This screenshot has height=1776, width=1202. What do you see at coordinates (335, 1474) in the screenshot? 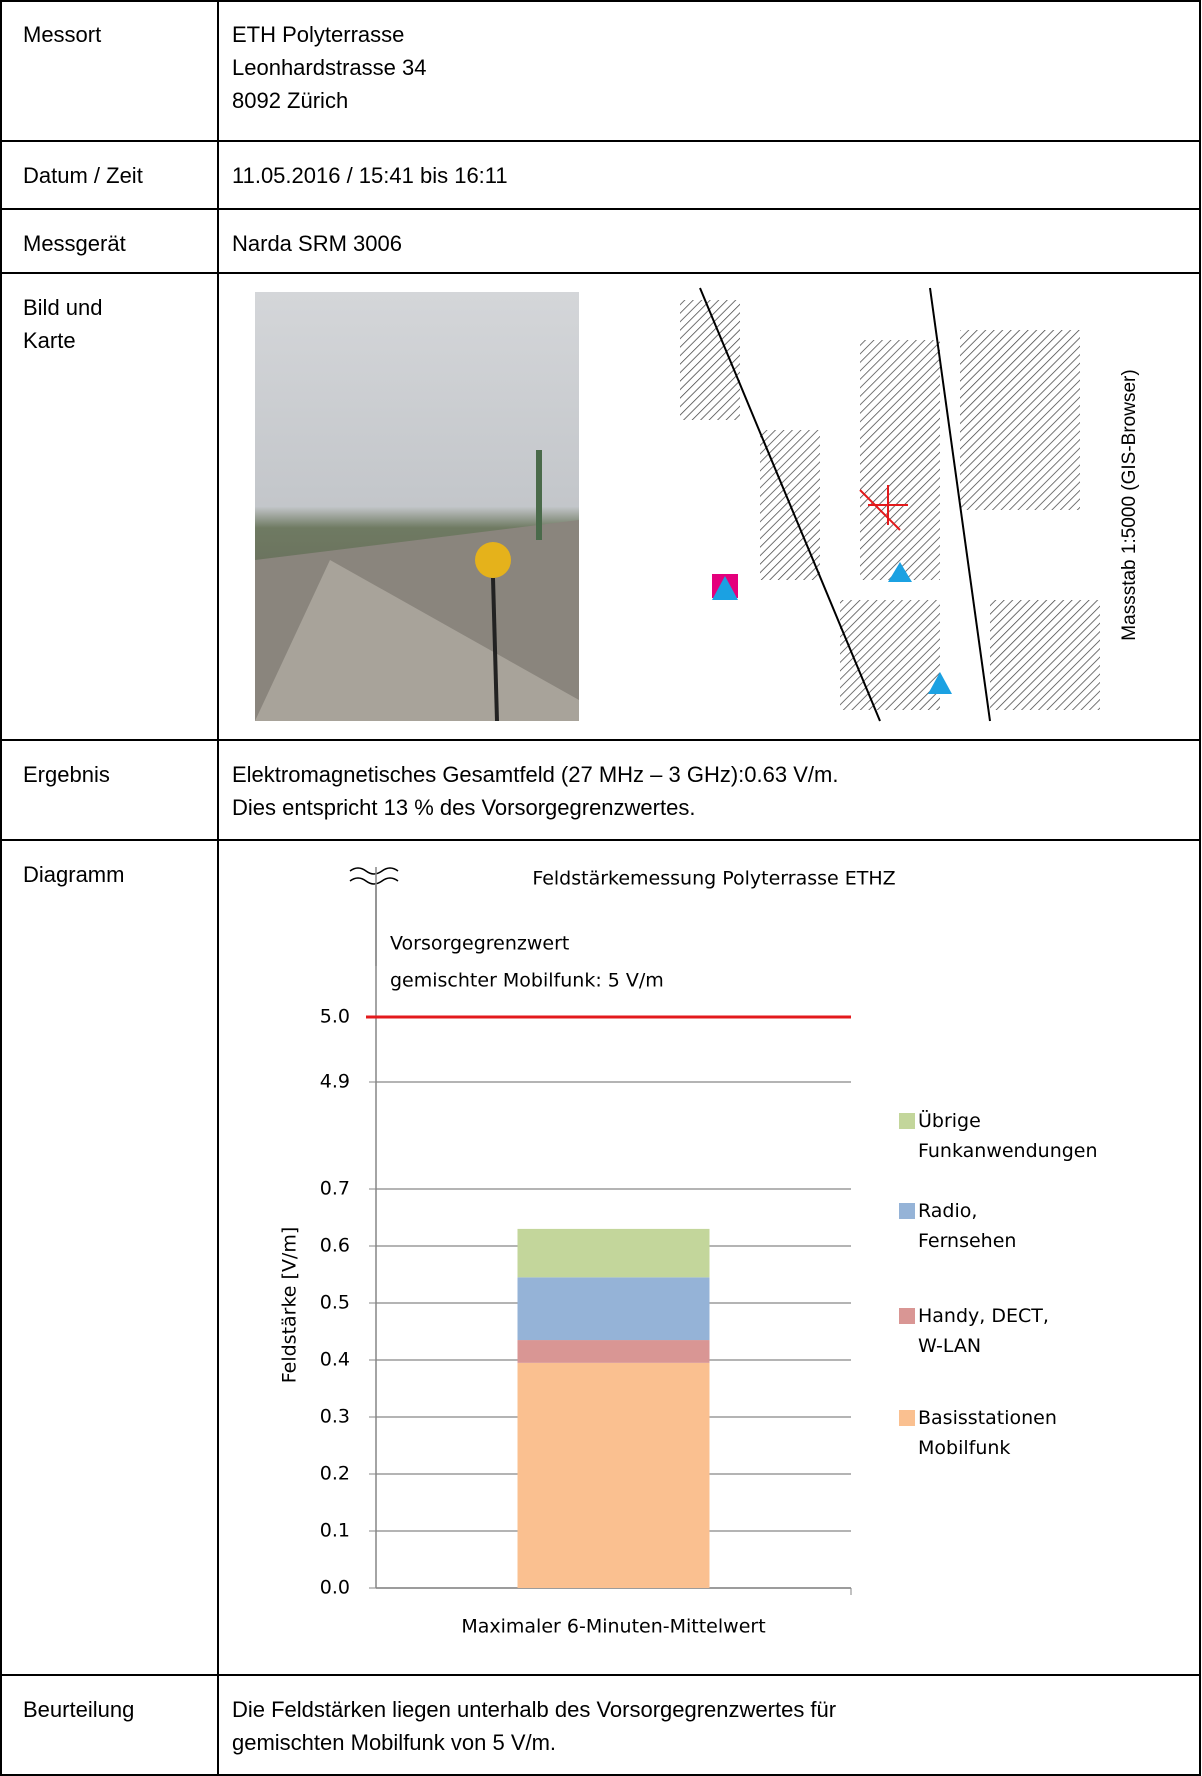
I see `y-tick-label: 0.2` at bounding box center [335, 1474].